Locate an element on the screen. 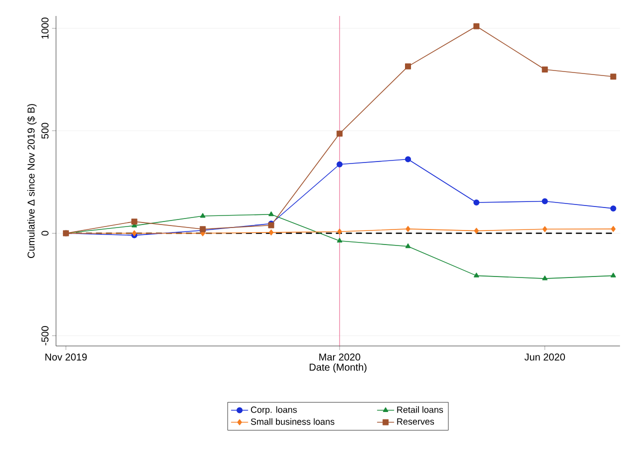 The image size is (621, 449). x-tick-label: Jun 2020 is located at coordinates (544, 357).